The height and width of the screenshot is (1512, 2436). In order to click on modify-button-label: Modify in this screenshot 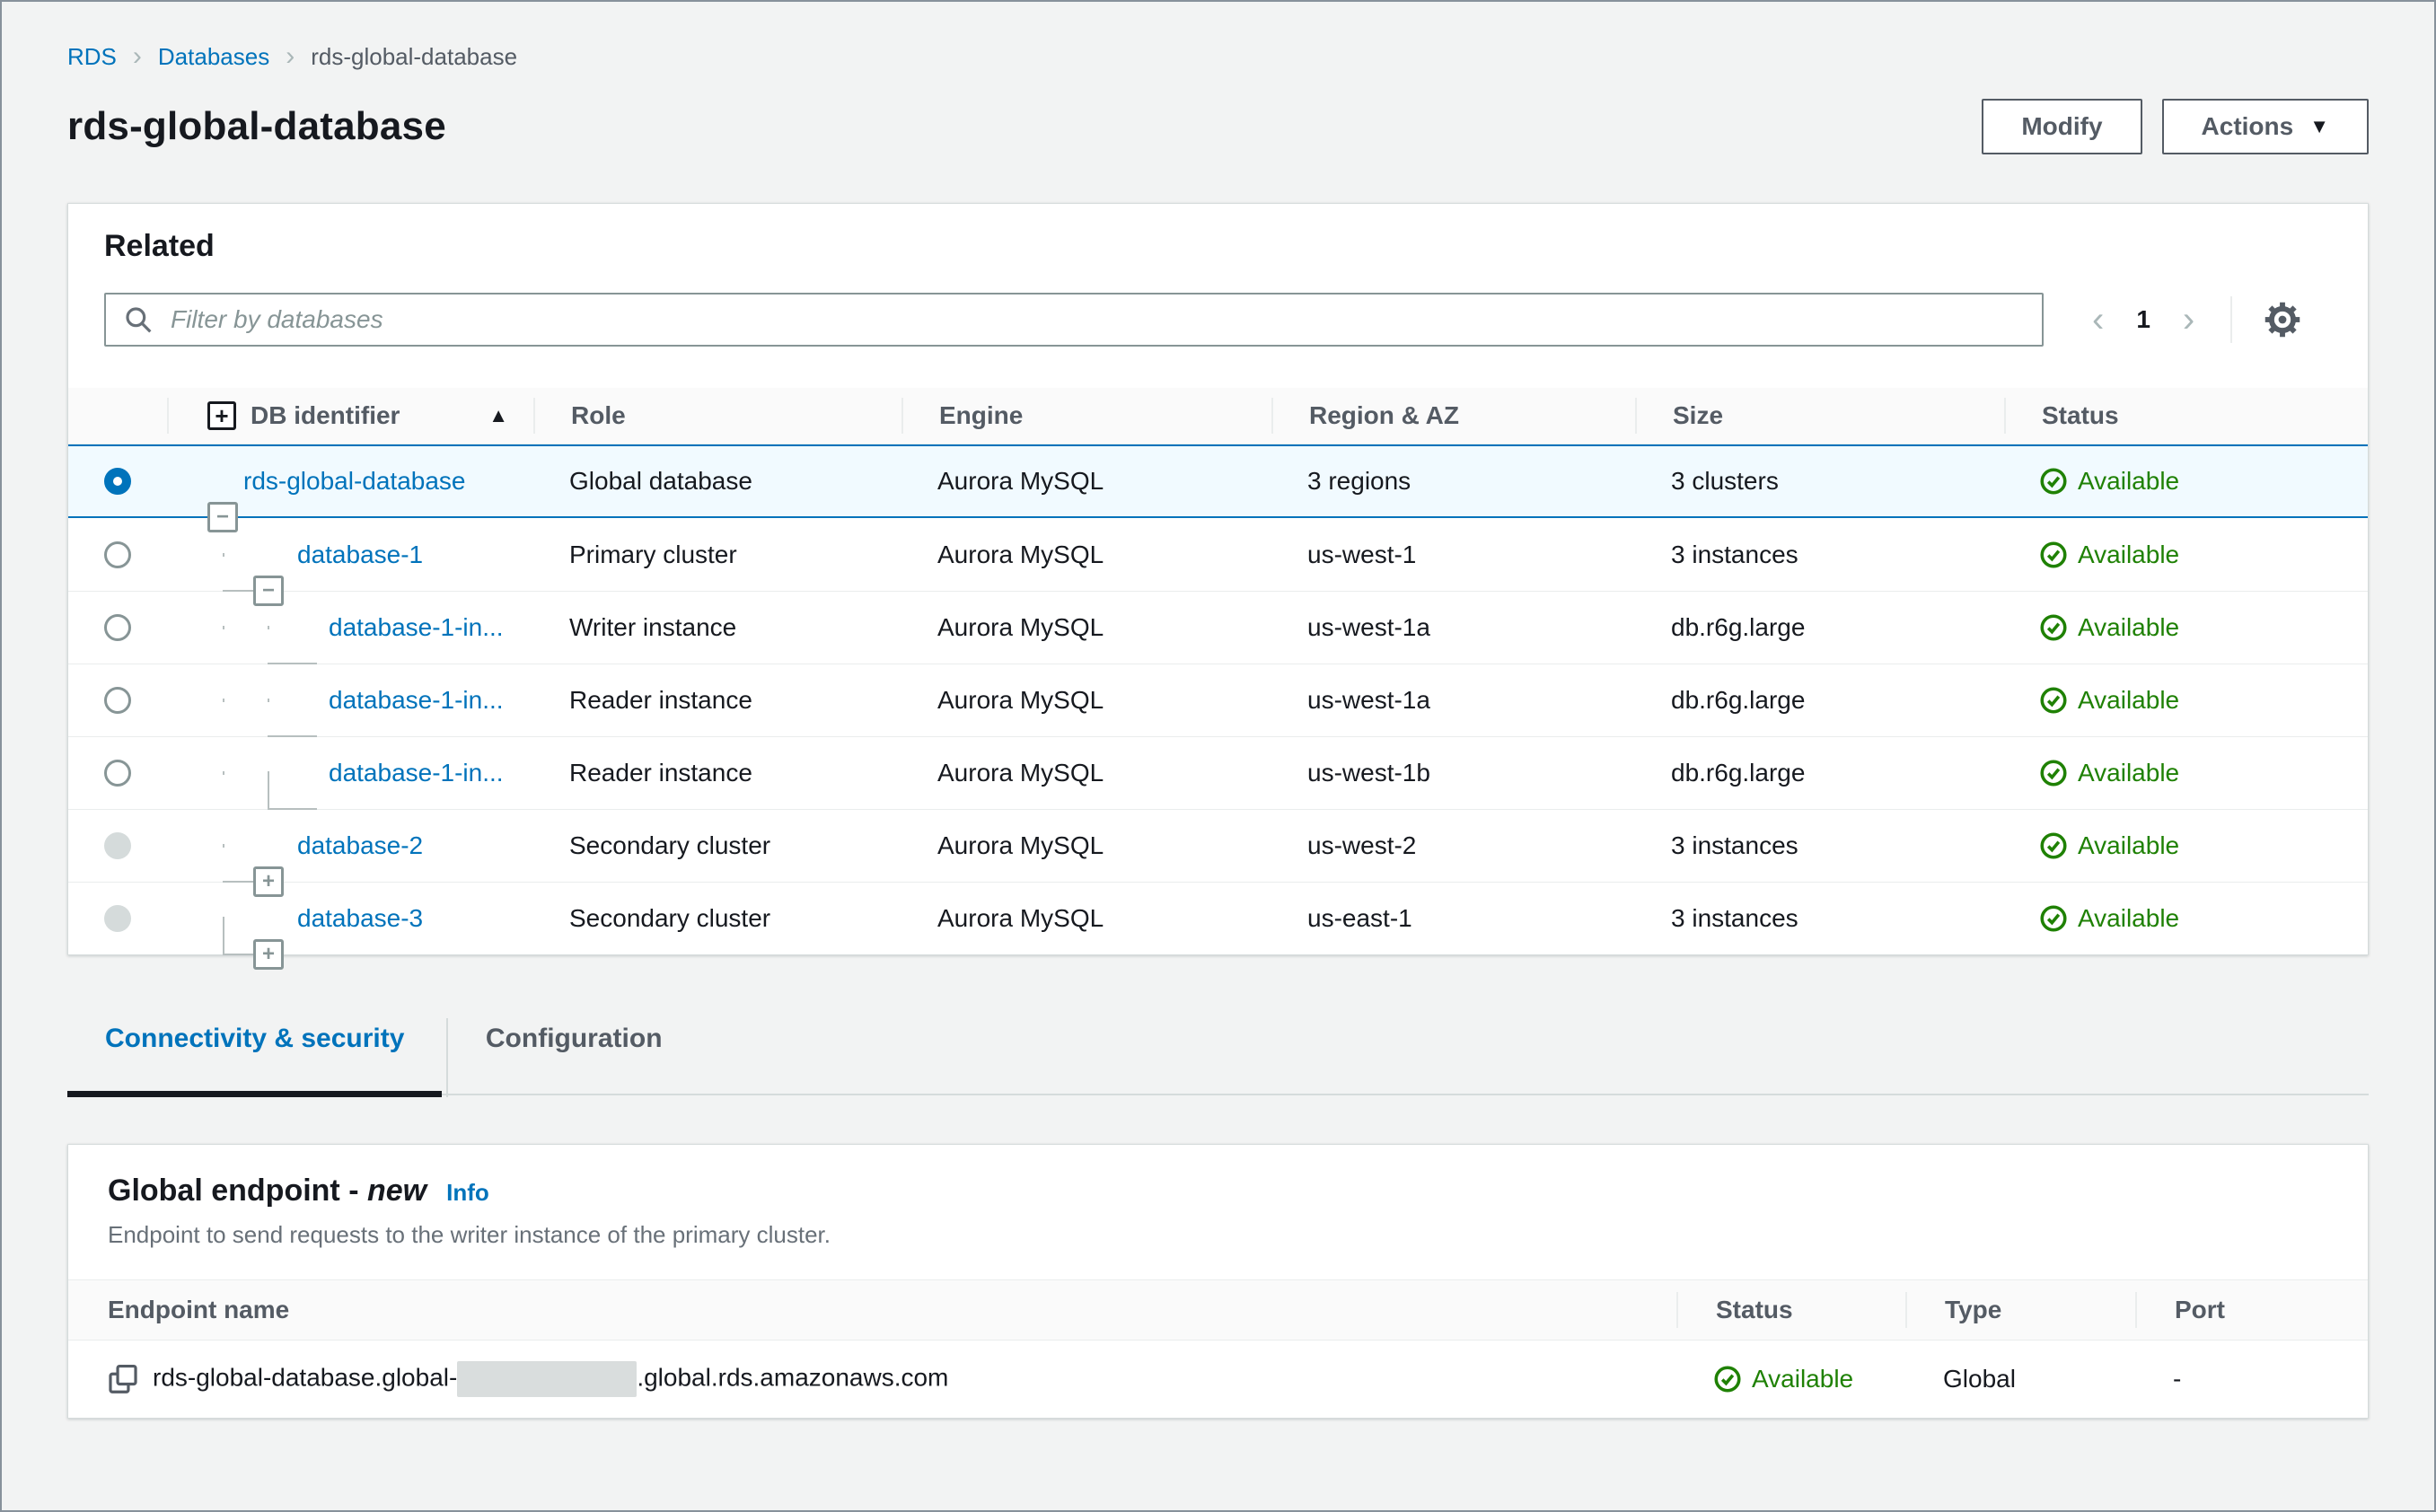, I will do `click(2062, 126)`.